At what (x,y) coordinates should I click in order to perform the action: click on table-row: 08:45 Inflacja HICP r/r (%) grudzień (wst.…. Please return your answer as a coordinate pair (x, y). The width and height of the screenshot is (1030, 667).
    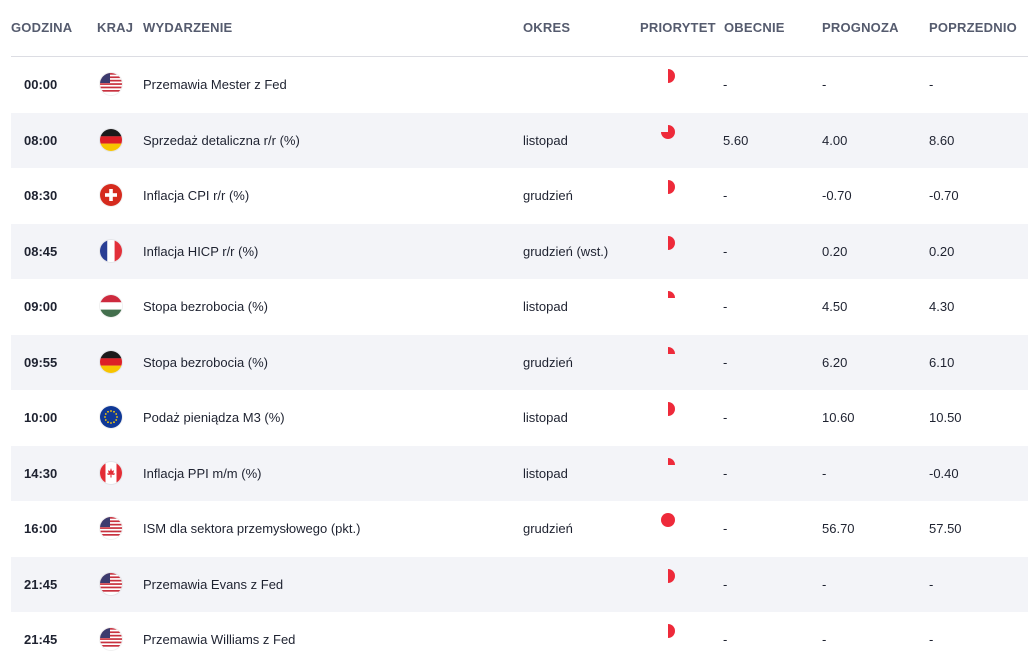
    Looking at the image, I should click on (519, 251).